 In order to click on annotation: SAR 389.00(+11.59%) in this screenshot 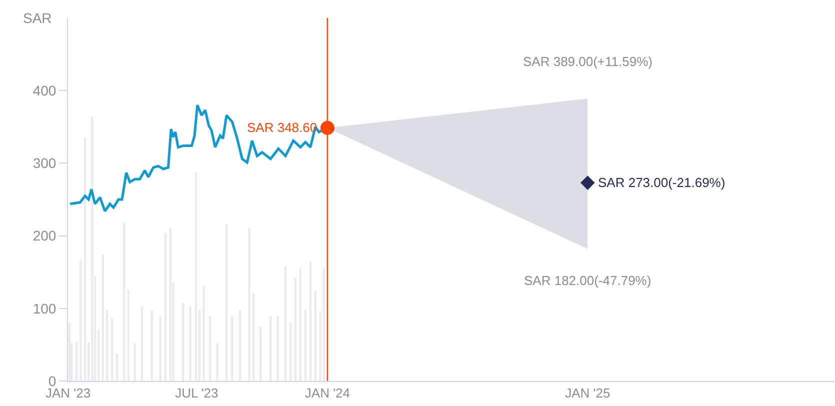, I will do `click(587, 61)`.